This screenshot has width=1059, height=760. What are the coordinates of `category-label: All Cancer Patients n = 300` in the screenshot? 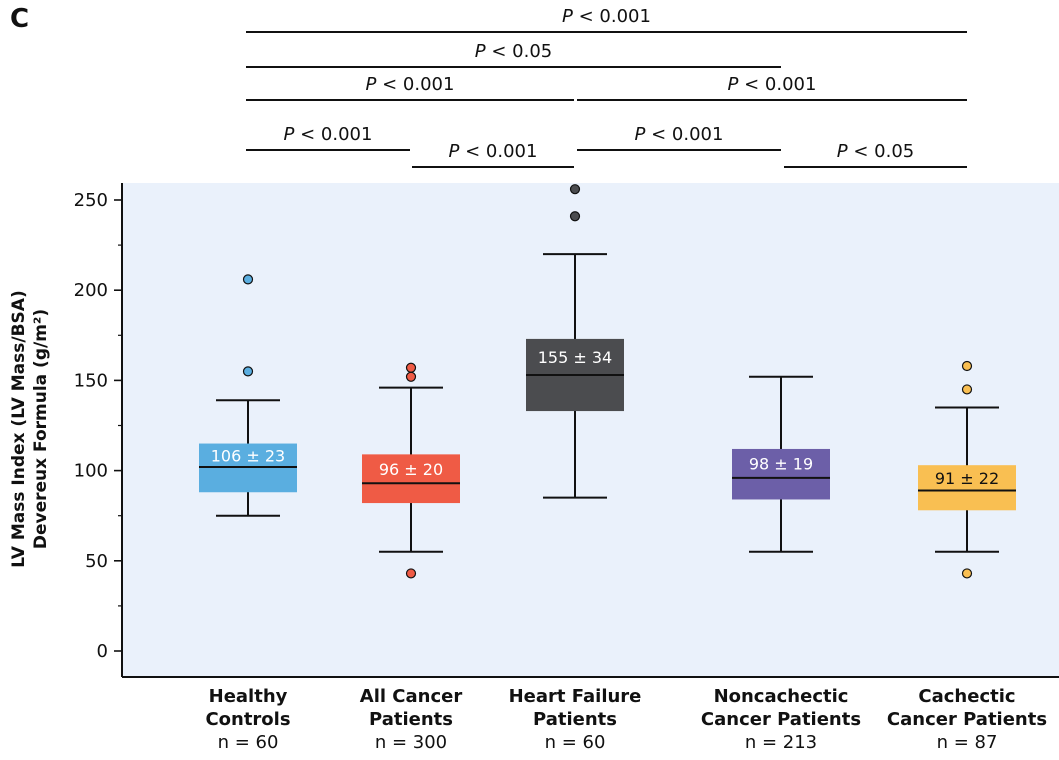 It's located at (411, 719).